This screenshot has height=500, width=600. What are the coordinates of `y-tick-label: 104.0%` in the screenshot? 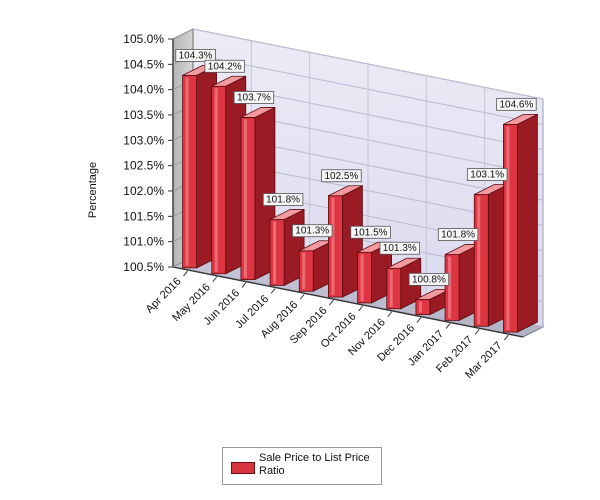 It's located at (143, 90).